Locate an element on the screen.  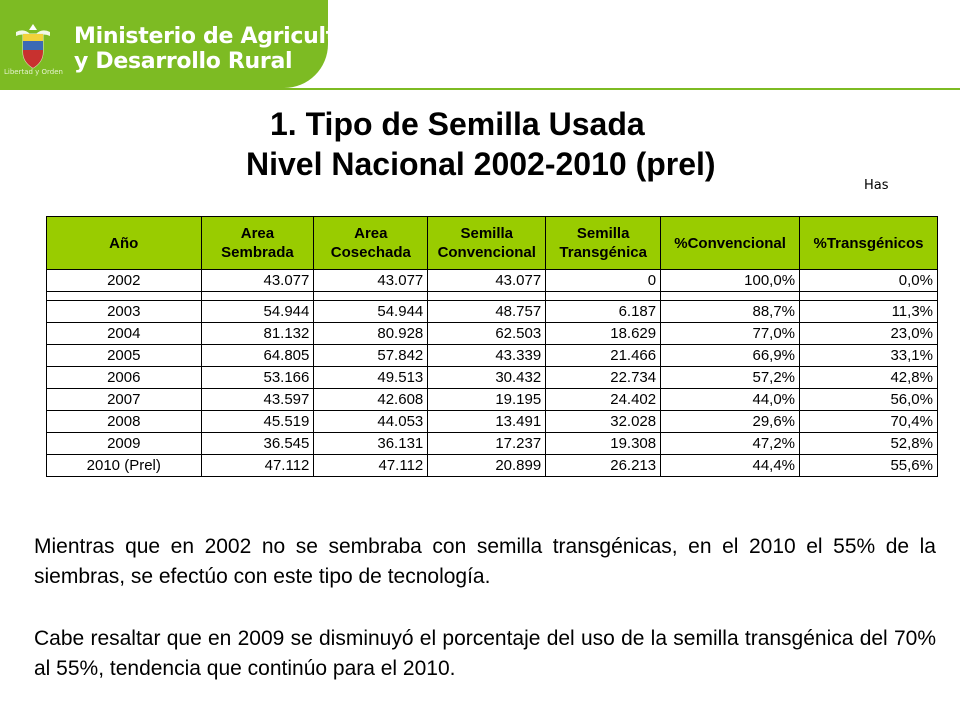
table-cell: 22.734 is located at coordinates (603, 377).